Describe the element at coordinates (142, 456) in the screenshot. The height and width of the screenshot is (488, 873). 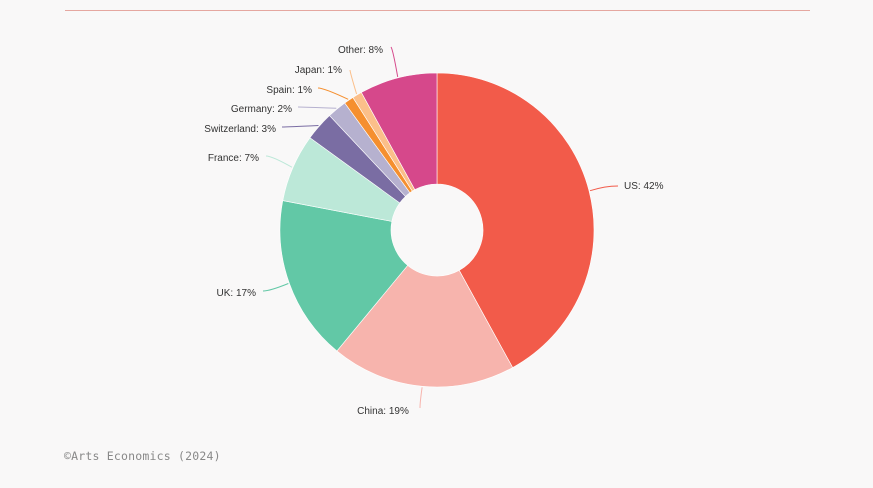
I see `source-credit: ©Arts Economics (2024)` at that location.